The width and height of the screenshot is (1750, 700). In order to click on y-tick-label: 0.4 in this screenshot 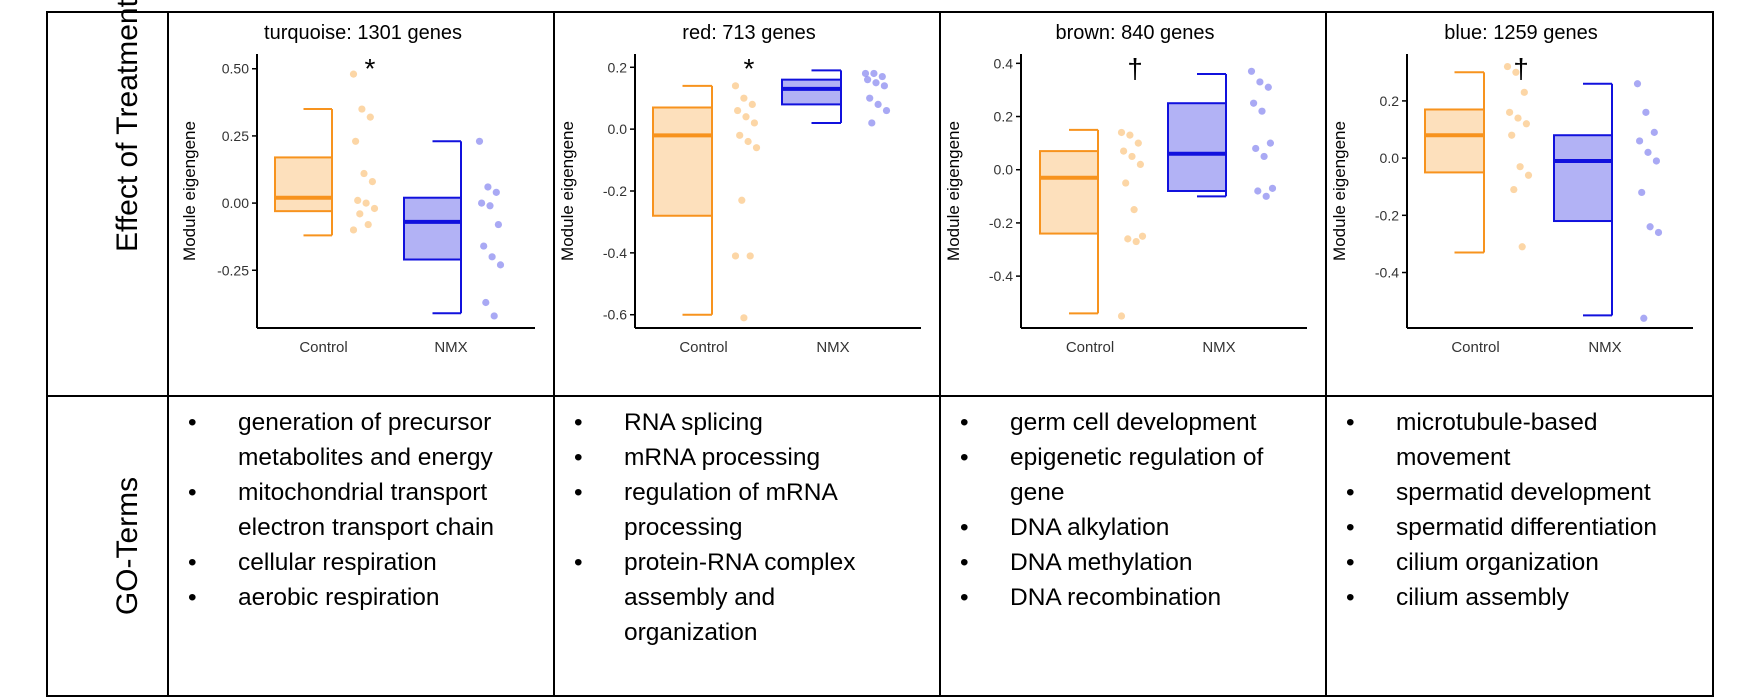, I will do `click(1004, 63)`.